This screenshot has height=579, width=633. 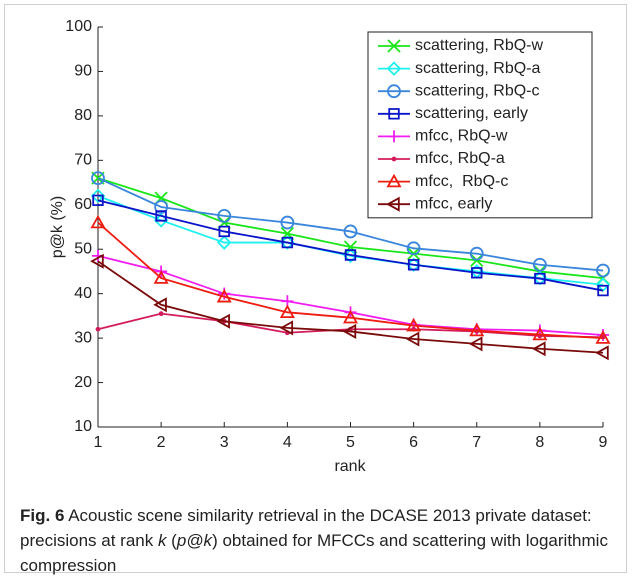 What do you see at coordinates (98, 442) in the screenshot?
I see `x-tick-label: 1` at bounding box center [98, 442].